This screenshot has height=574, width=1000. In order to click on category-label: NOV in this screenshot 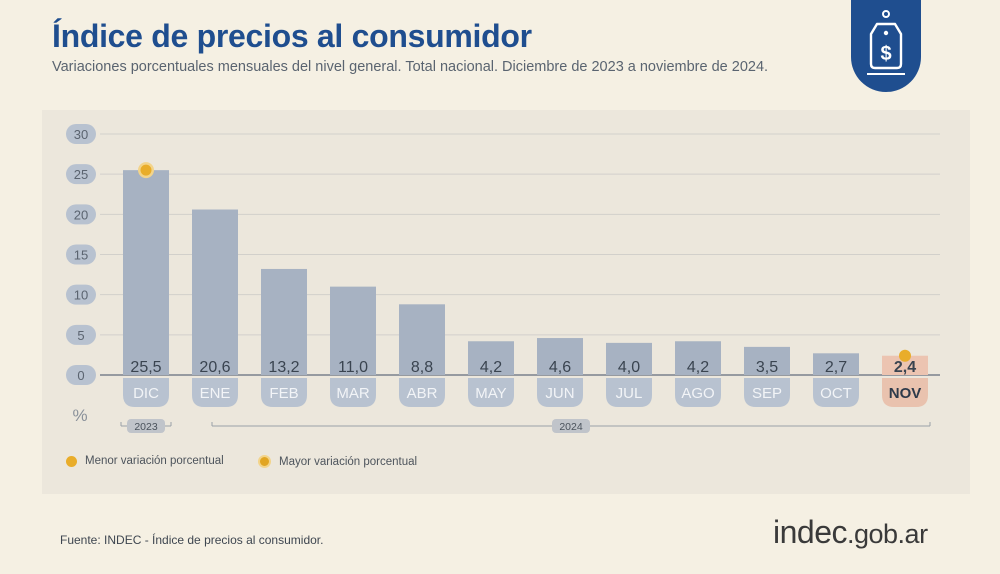, I will do `click(905, 393)`.